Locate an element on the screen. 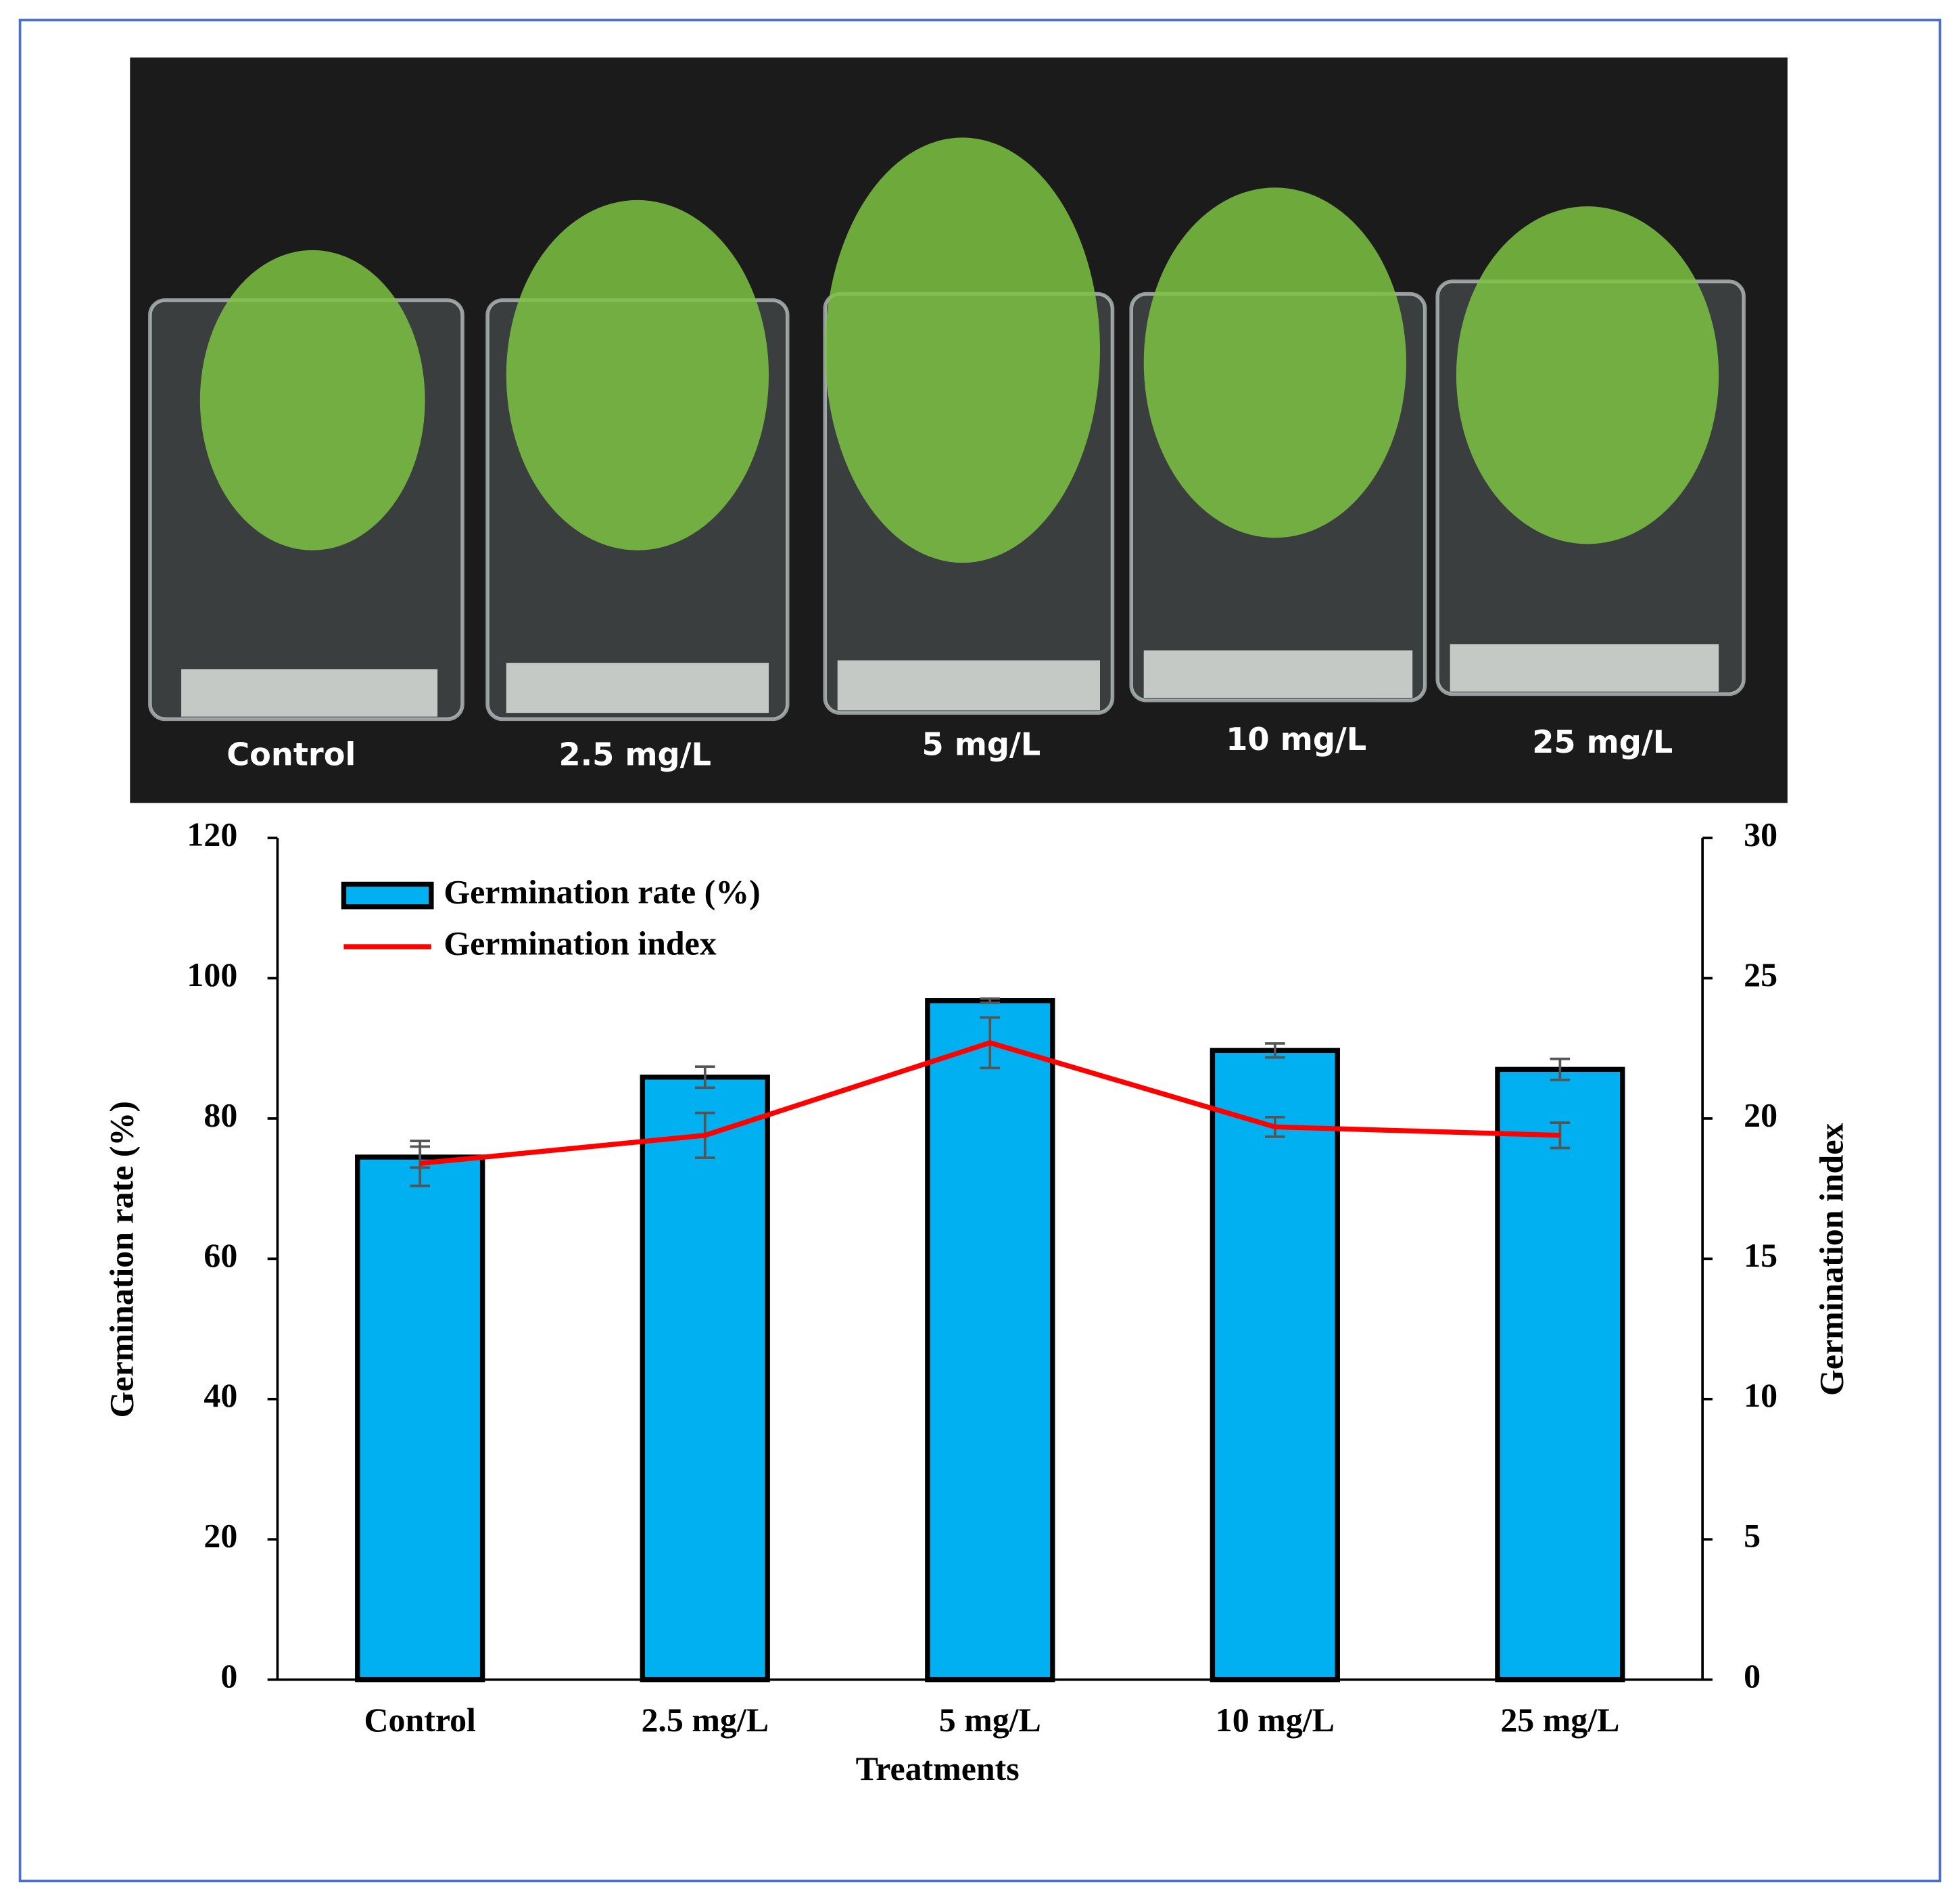 This screenshot has height=1901, width=1960. x-axis-title: Treatments is located at coordinates (938, 1769).